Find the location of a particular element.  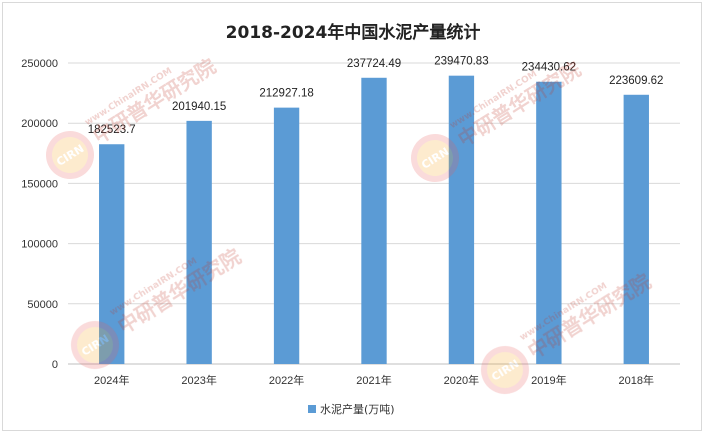

data-label: 234430.62 is located at coordinates (549, 68).